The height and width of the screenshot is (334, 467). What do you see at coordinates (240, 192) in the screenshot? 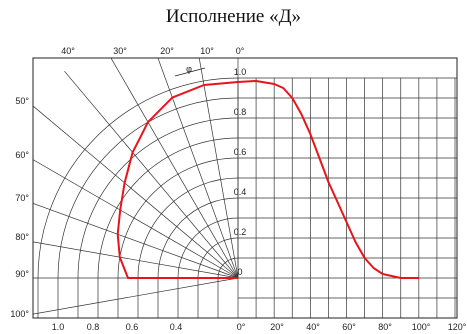
I see `tick-label-y: 0.4` at bounding box center [240, 192].